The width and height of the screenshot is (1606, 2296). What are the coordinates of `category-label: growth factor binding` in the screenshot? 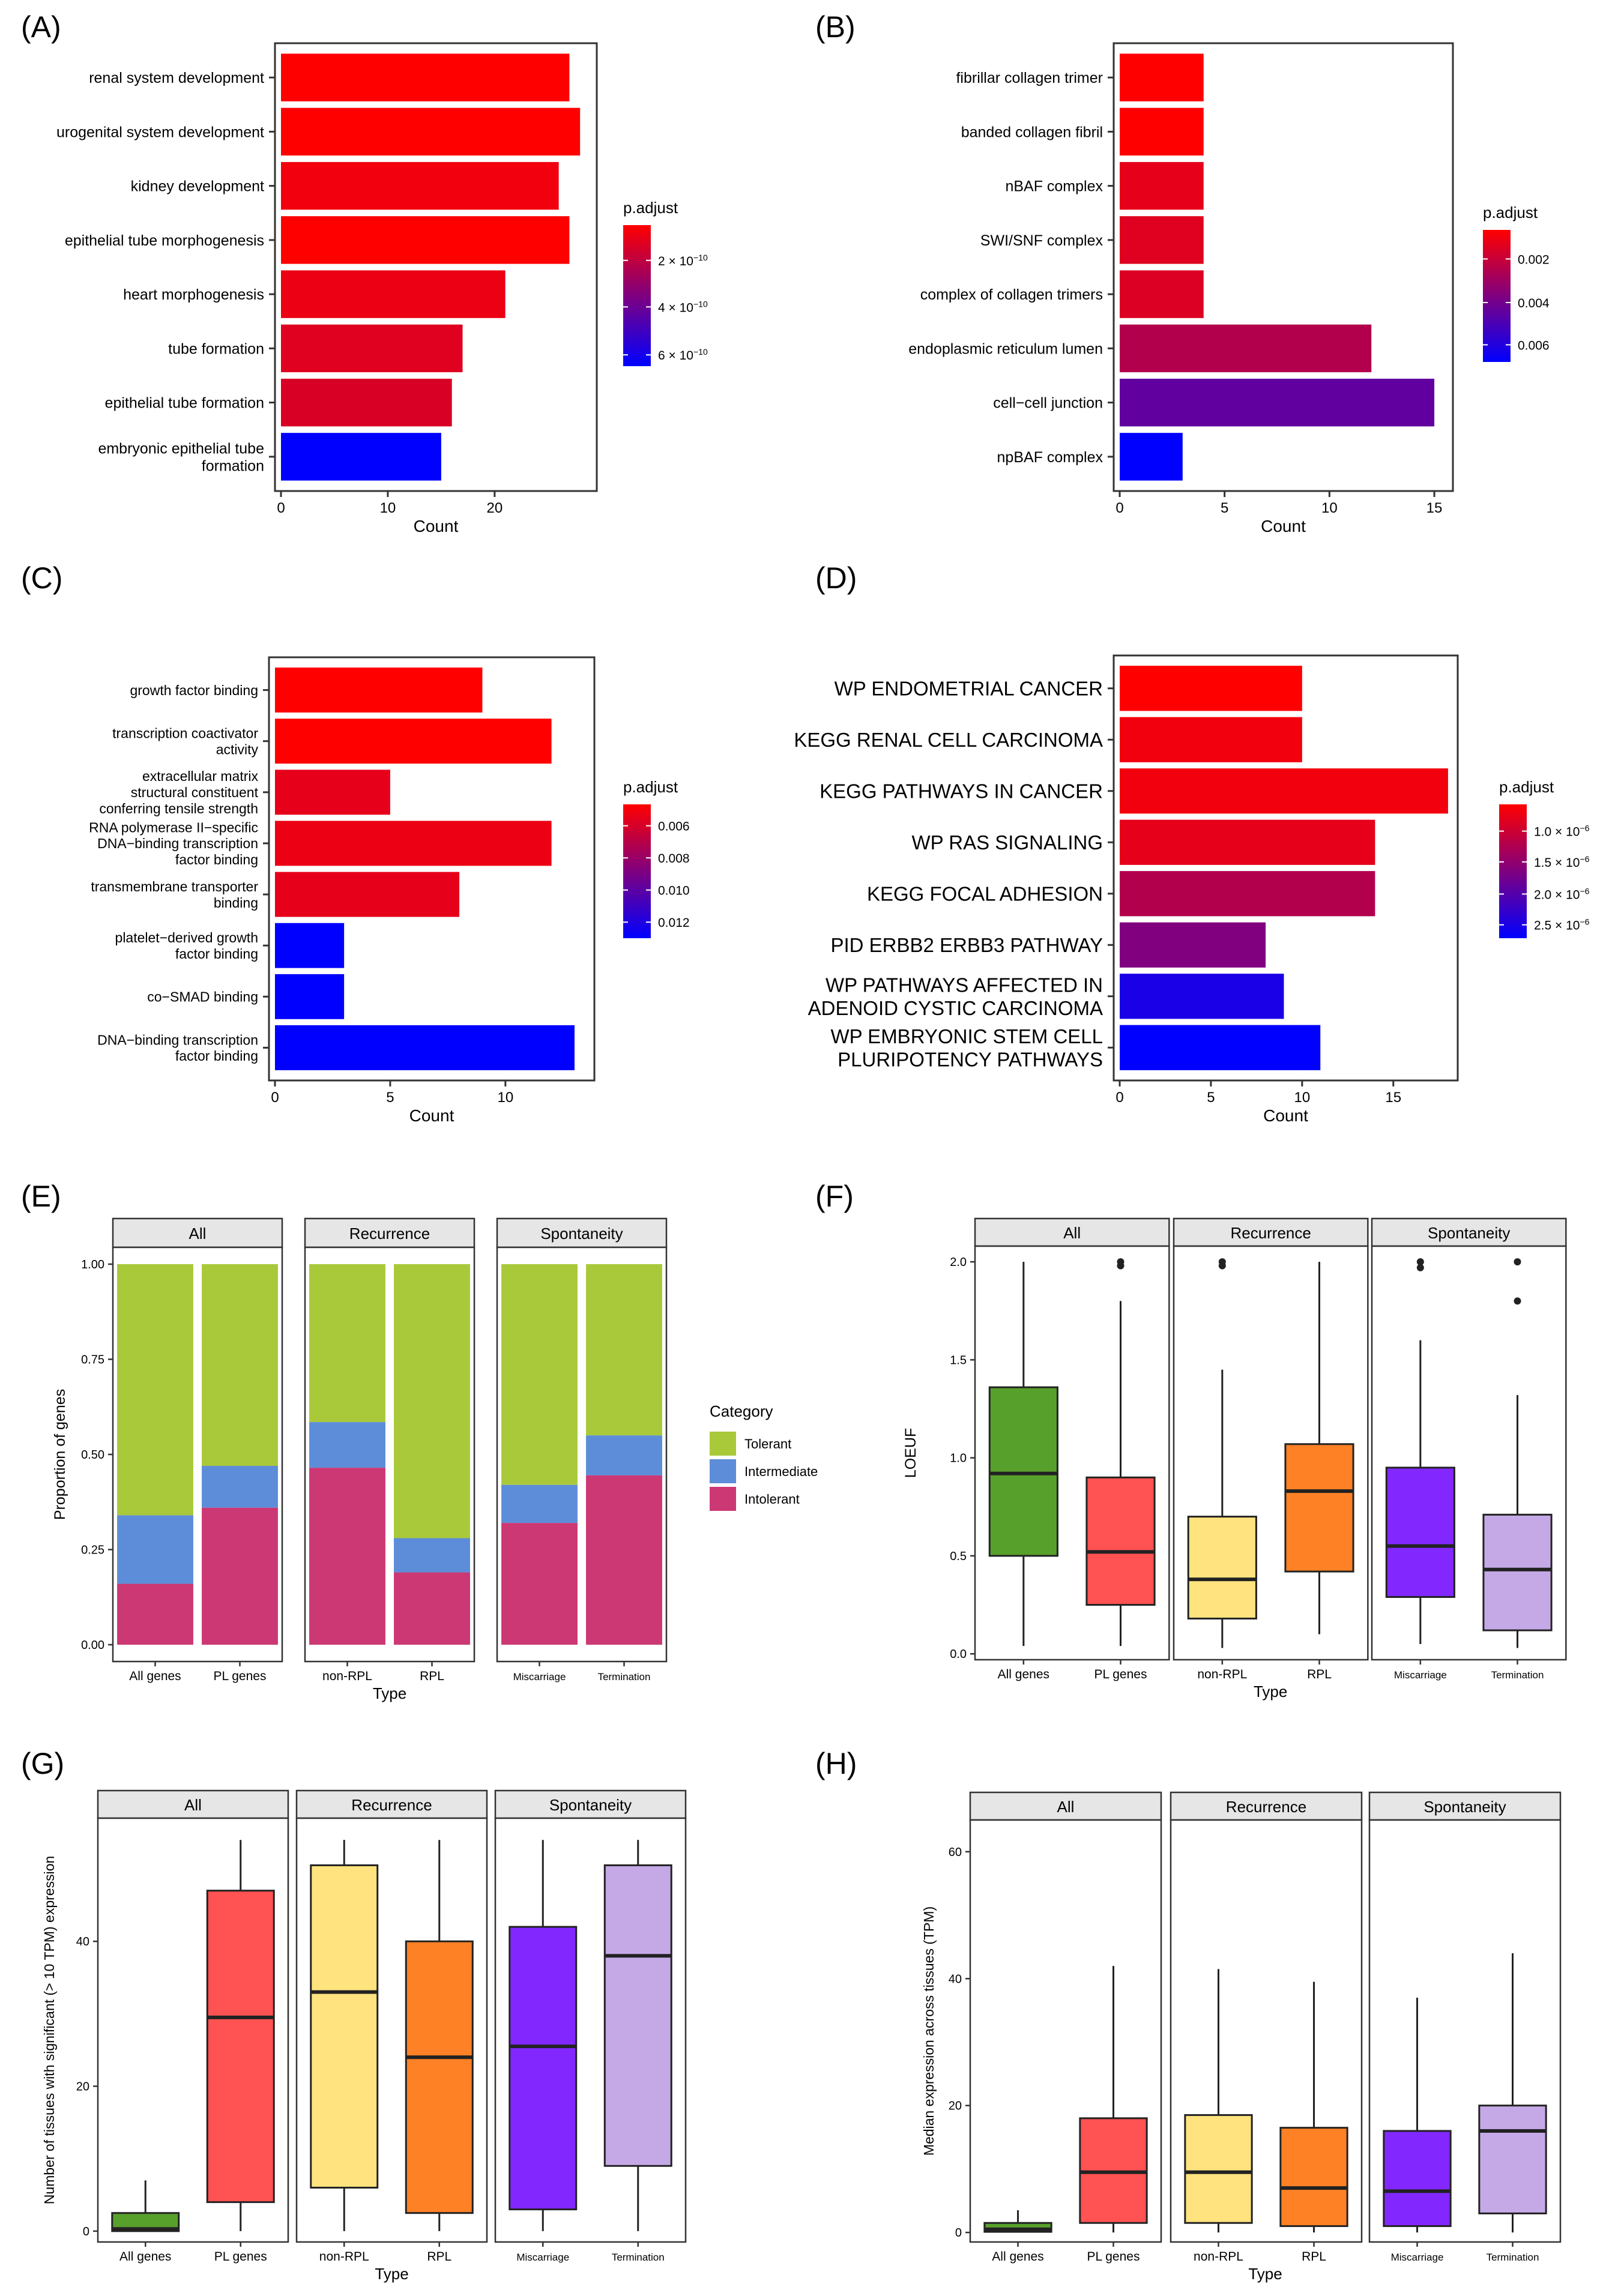 It's located at (194, 690).